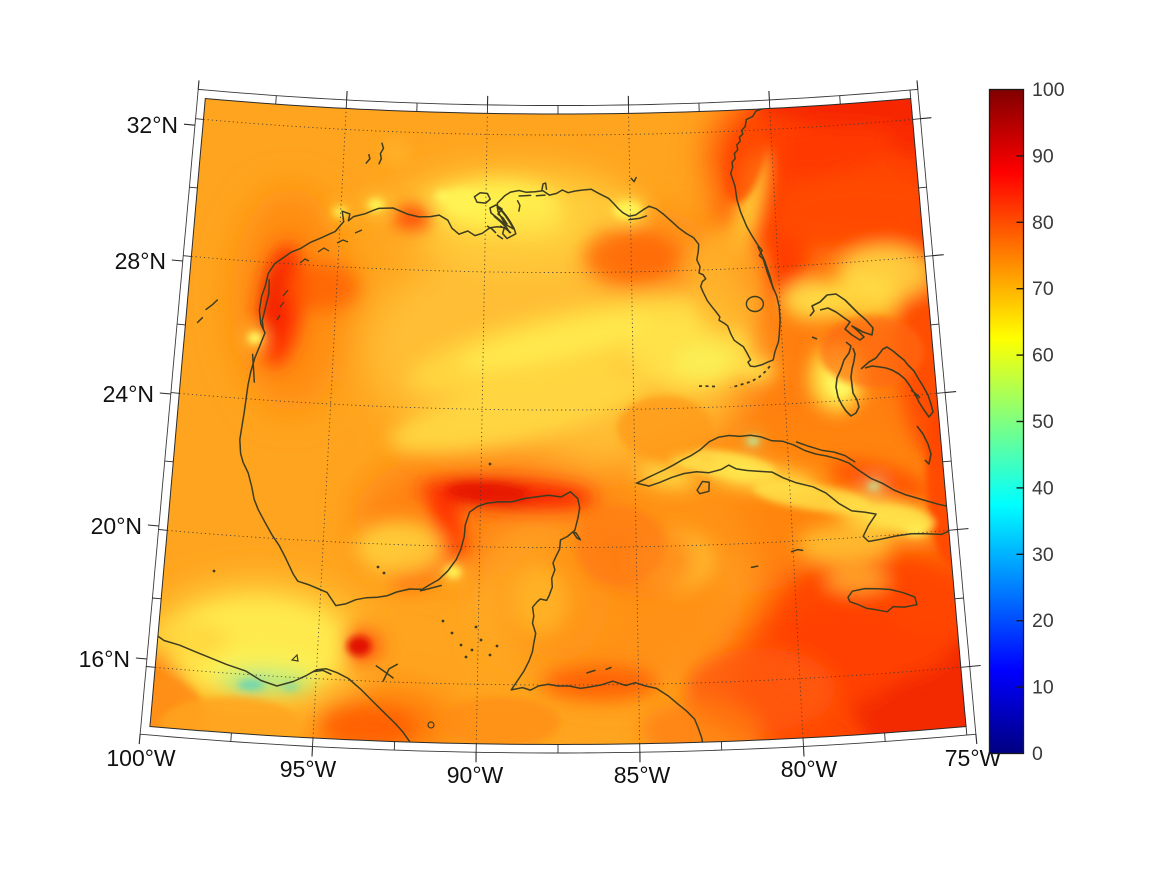 The image size is (1167, 875). Describe the element at coordinates (308, 769) in the screenshot. I see `svg-text: 95°W` at that location.